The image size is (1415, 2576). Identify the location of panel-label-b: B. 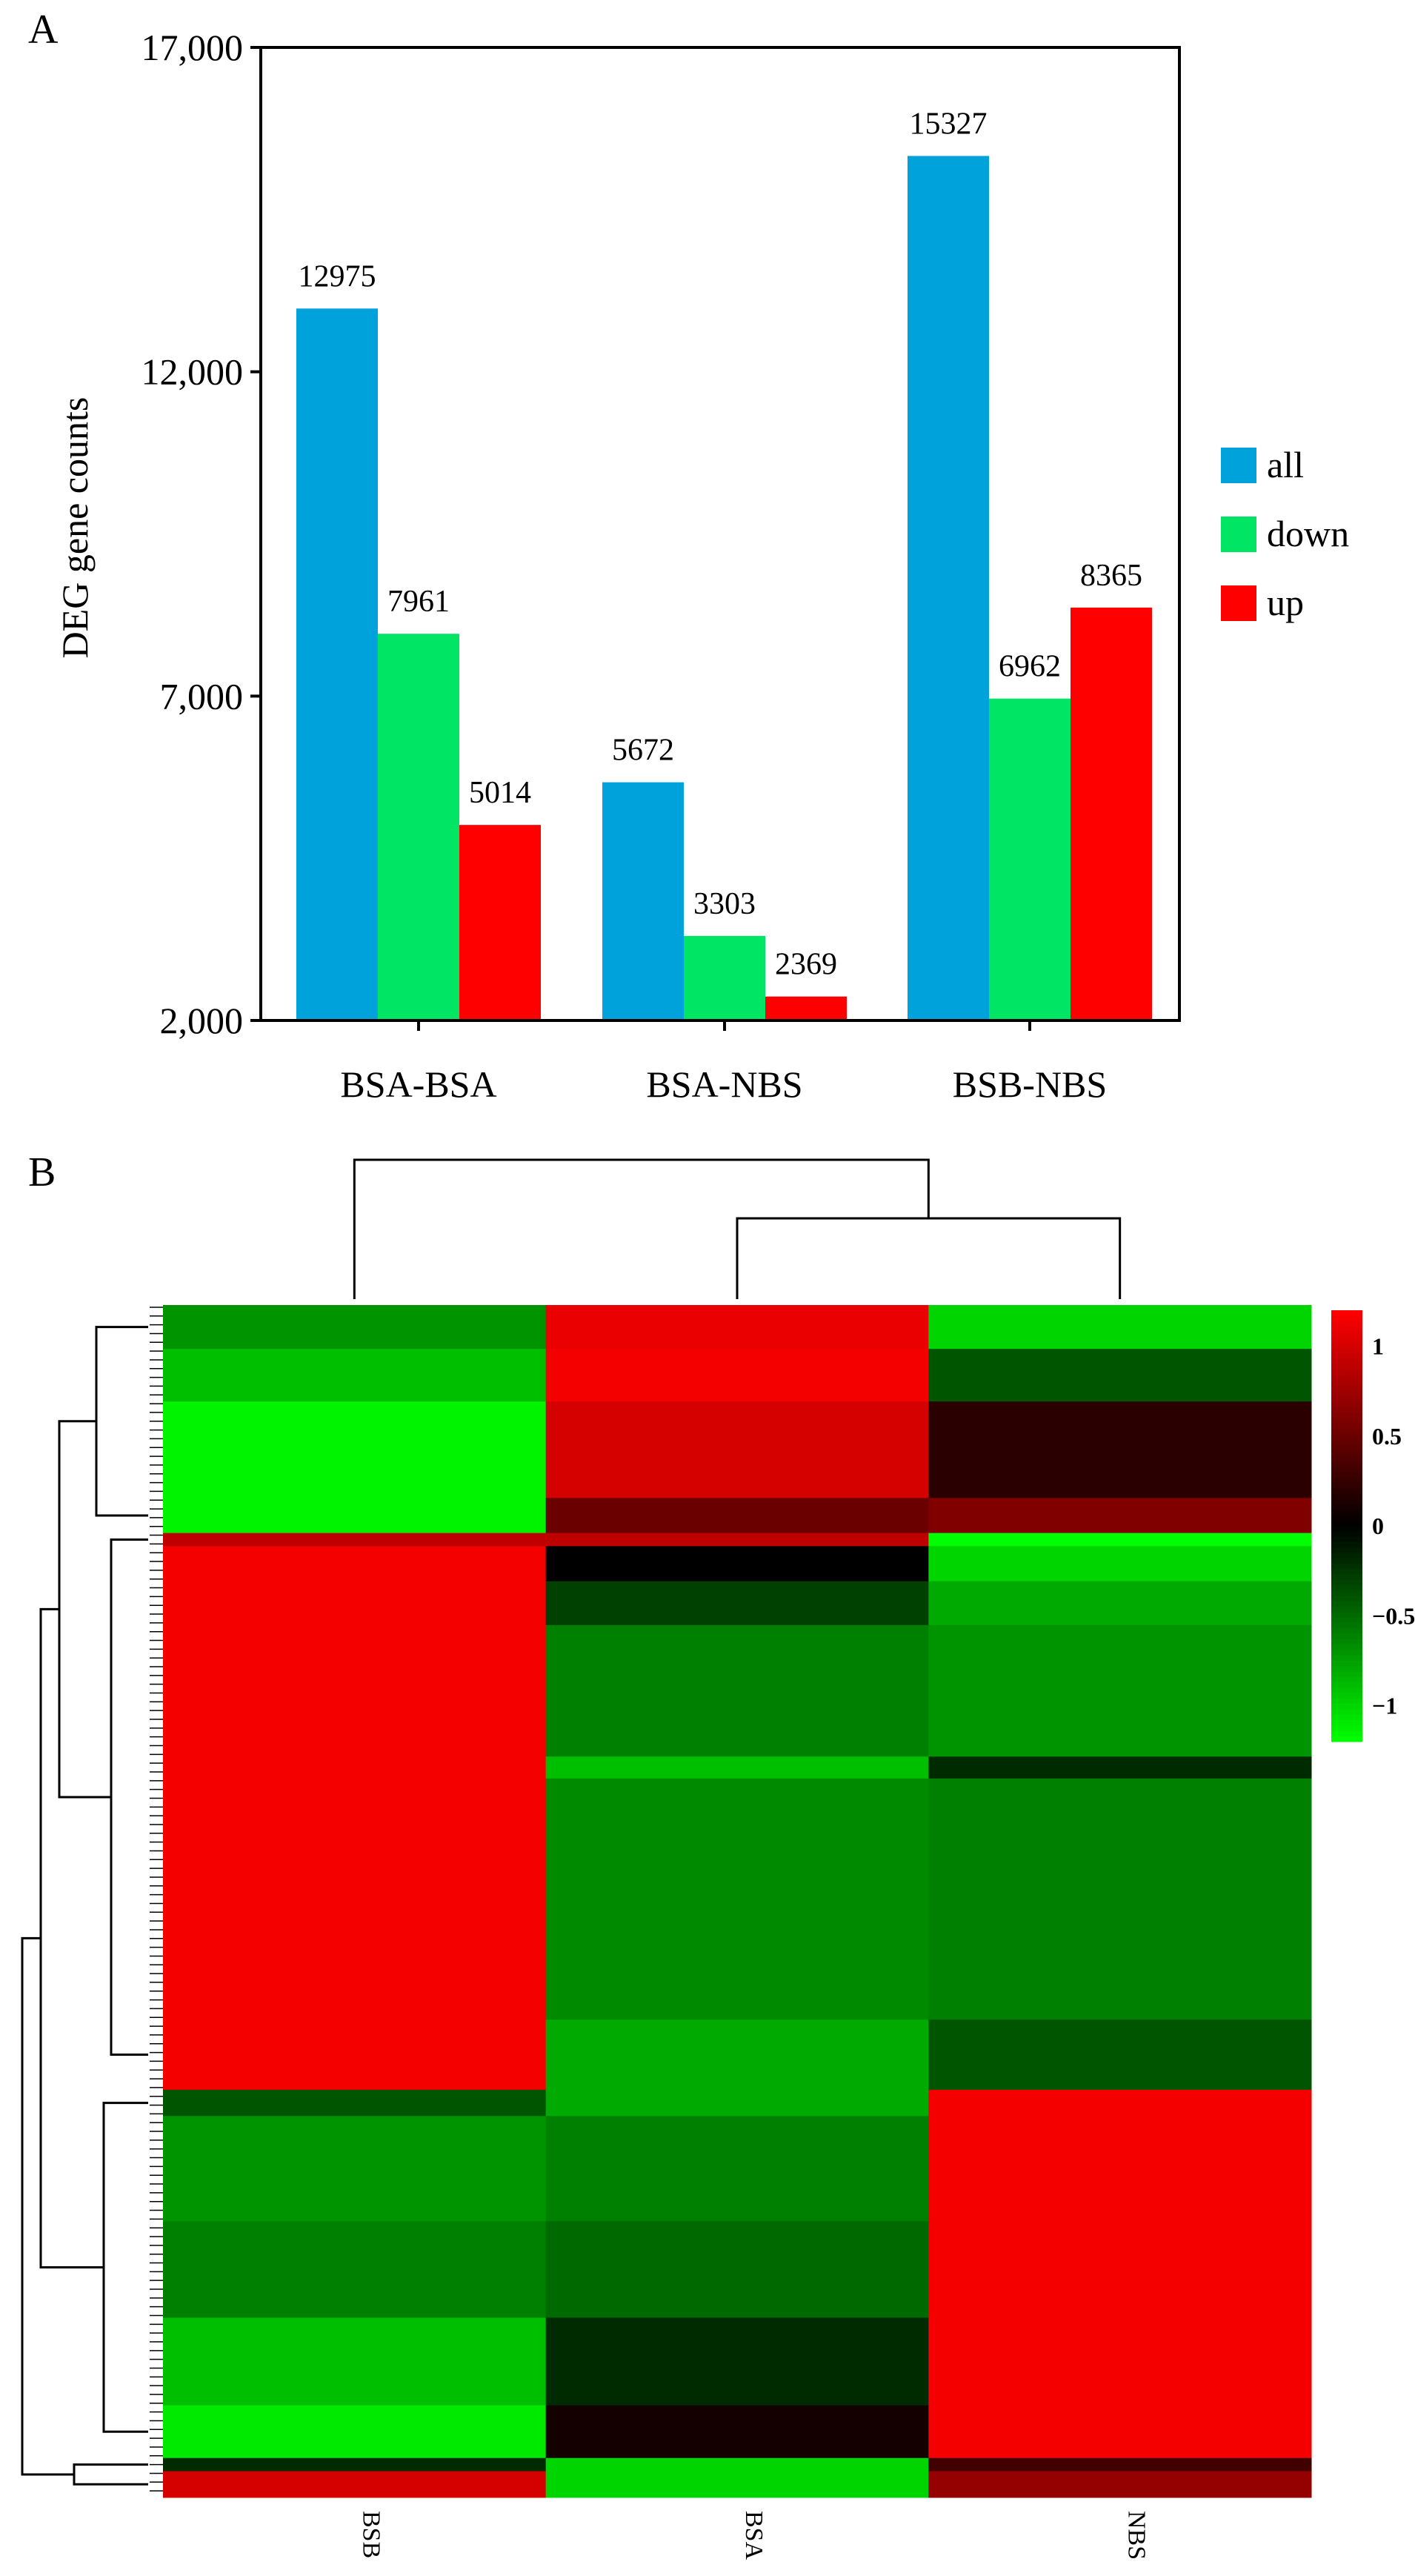
(42, 1172).